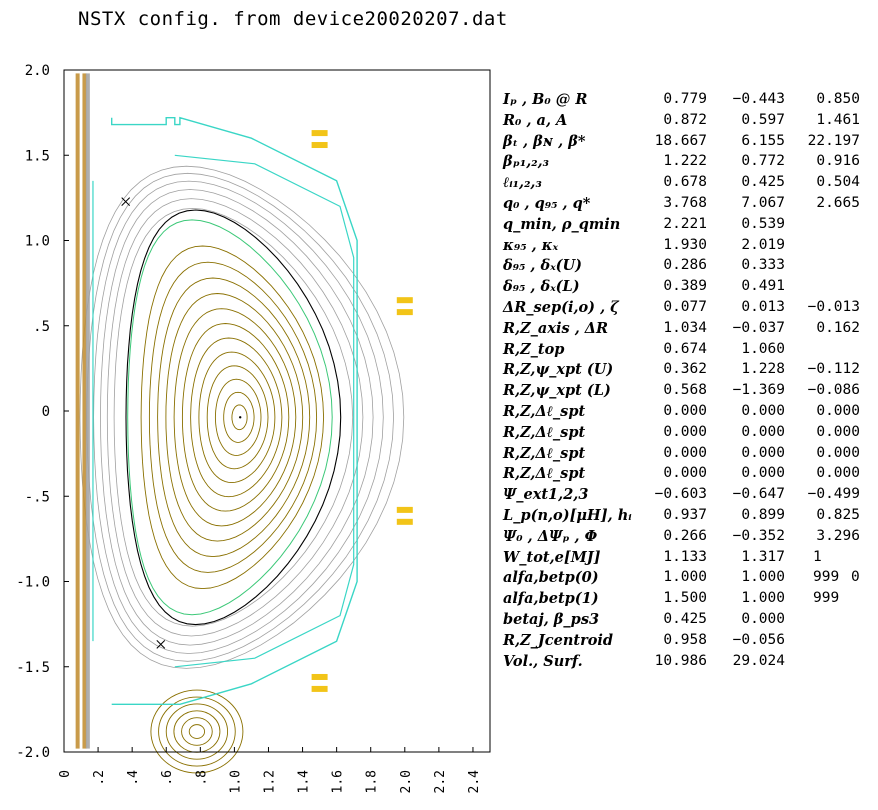 The image size is (878, 810). What do you see at coordinates (685, 556) in the screenshot?
I see `param-value: 1.133` at bounding box center [685, 556].